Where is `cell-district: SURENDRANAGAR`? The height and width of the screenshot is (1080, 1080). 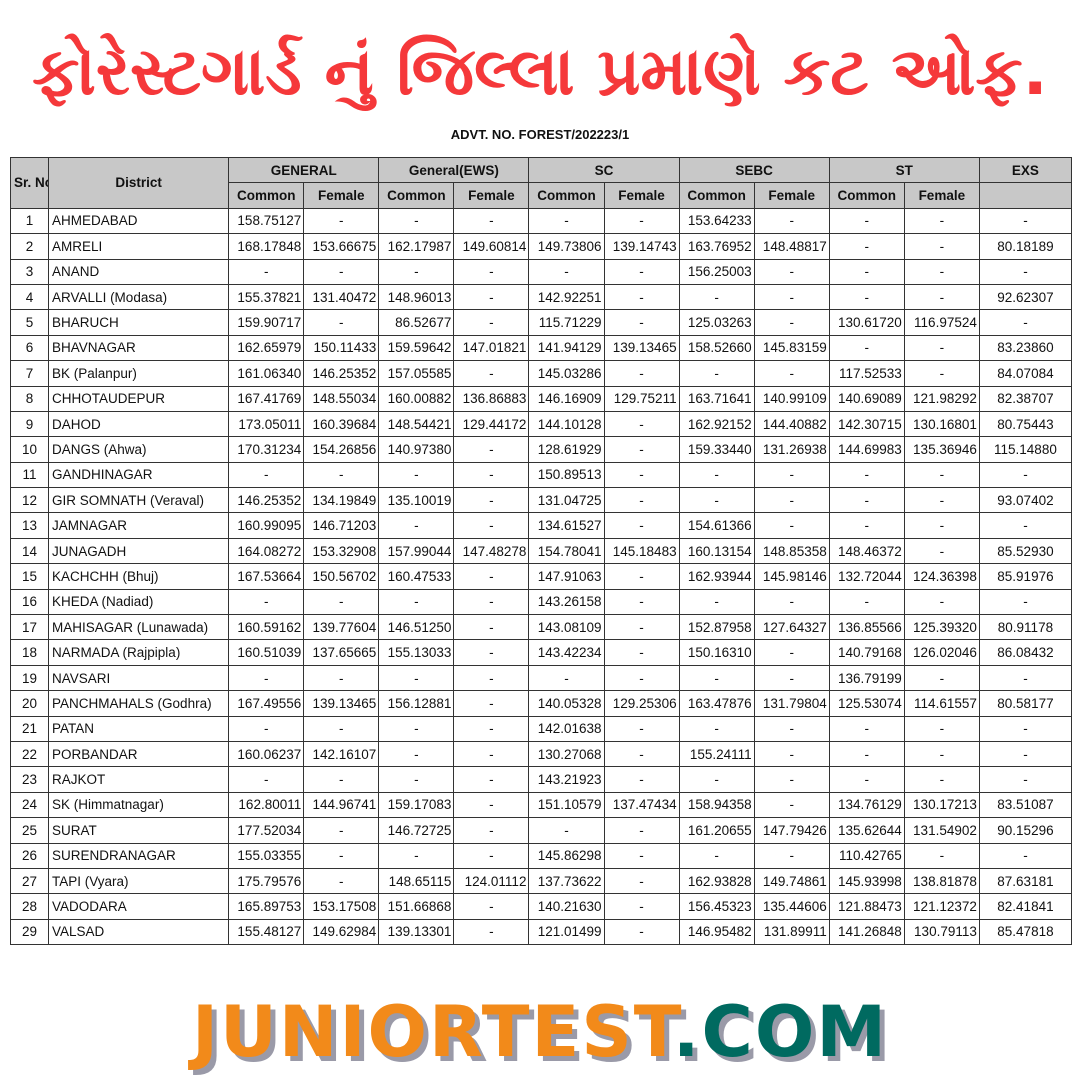
cell-district: SURENDRANAGAR is located at coordinates (139, 855).